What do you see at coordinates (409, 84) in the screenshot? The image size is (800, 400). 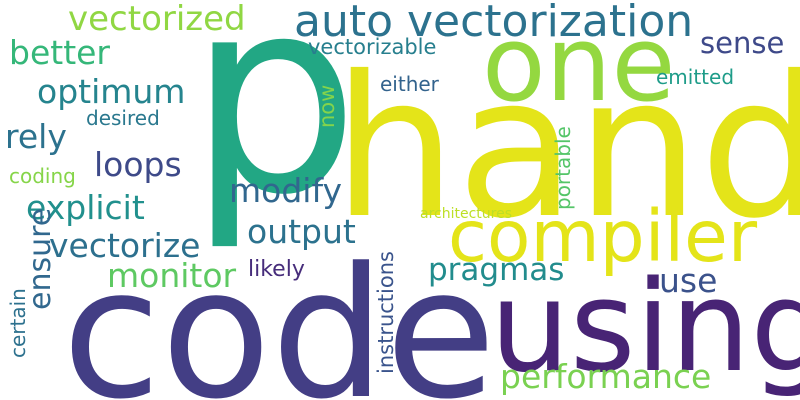 I see `word-either: either` at bounding box center [409, 84].